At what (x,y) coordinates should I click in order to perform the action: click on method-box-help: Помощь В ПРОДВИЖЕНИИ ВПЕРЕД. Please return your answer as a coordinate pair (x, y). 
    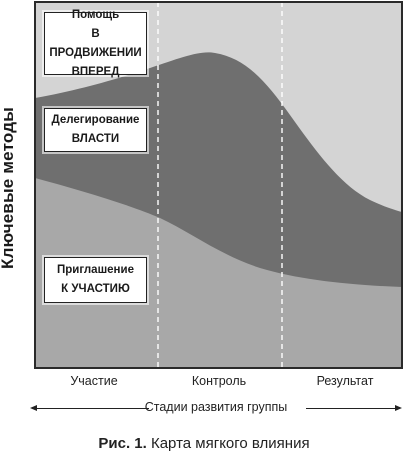
    Looking at the image, I should click on (95, 43).